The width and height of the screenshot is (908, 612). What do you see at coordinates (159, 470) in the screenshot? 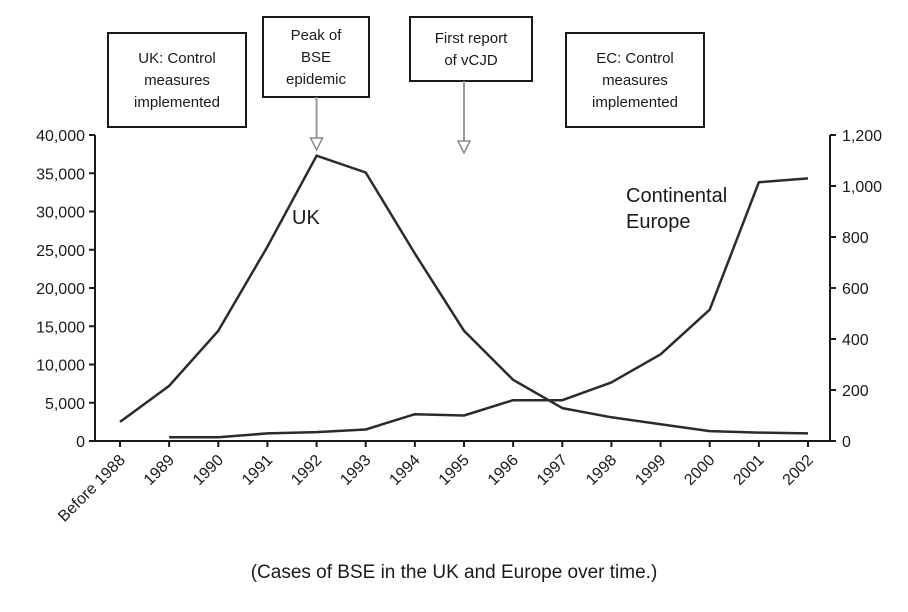
I see `x-tick-label: 1989` at bounding box center [159, 470].